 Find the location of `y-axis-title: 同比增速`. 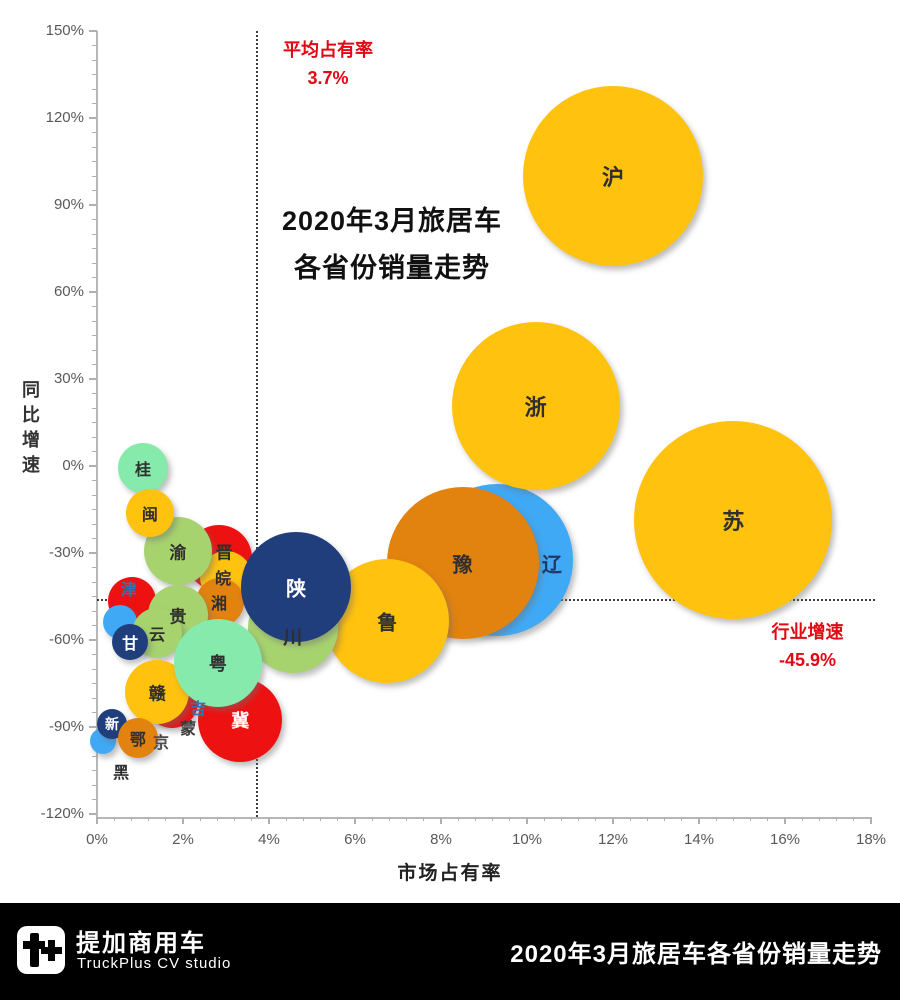

y-axis-title: 同比增速 is located at coordinates (30, 430).